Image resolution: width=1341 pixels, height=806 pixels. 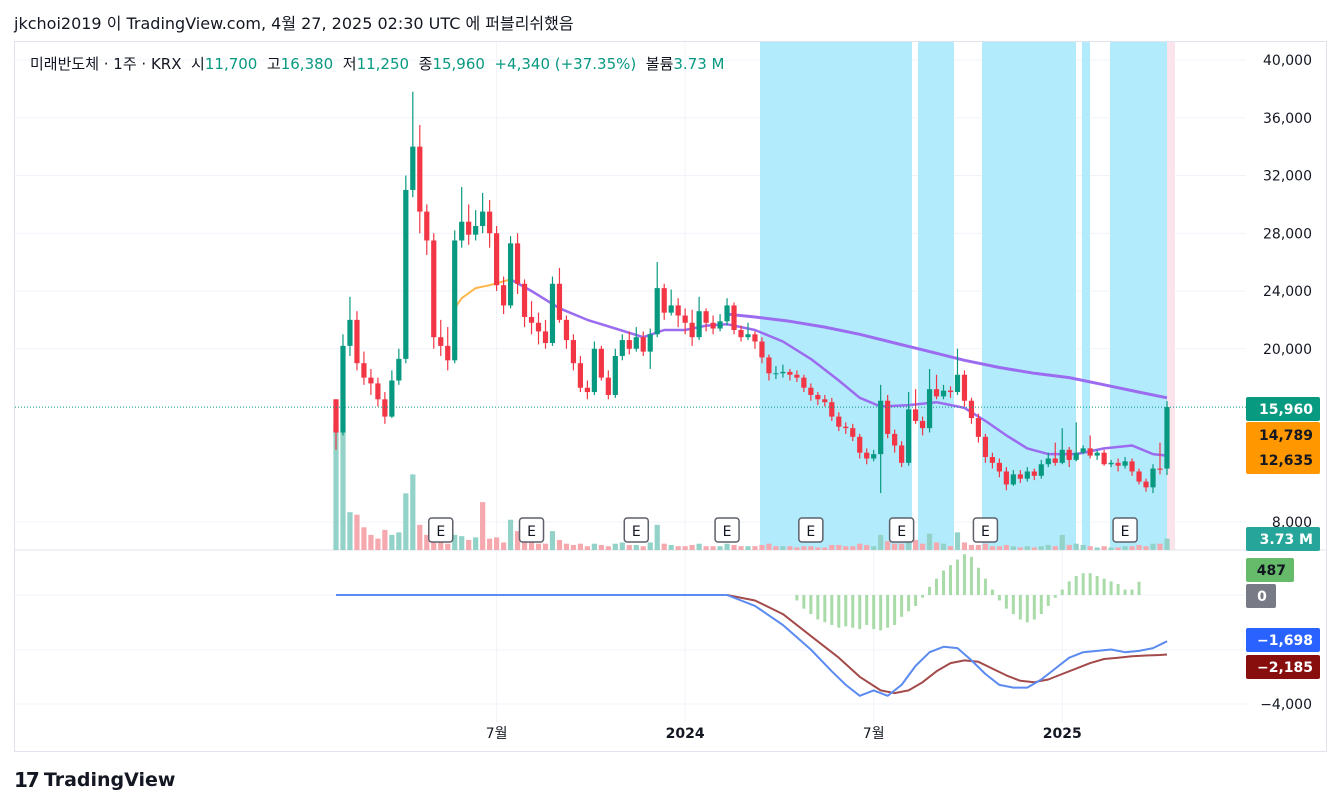 I want to click on ma1-price-label: 14,789, so click(x=1286, y=436).